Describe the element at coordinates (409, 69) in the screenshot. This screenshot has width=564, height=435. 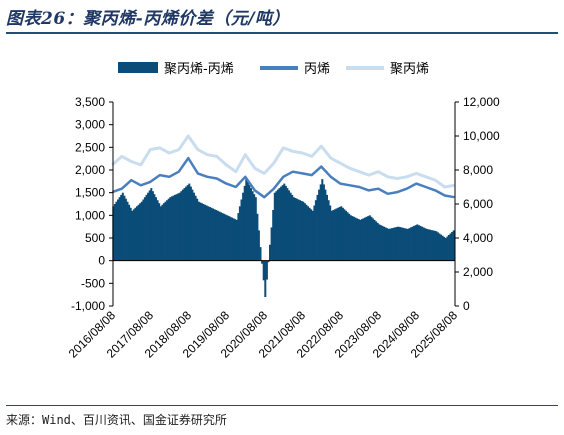
I see `legend-label-polypropylene: 聚丙烯` at that location.